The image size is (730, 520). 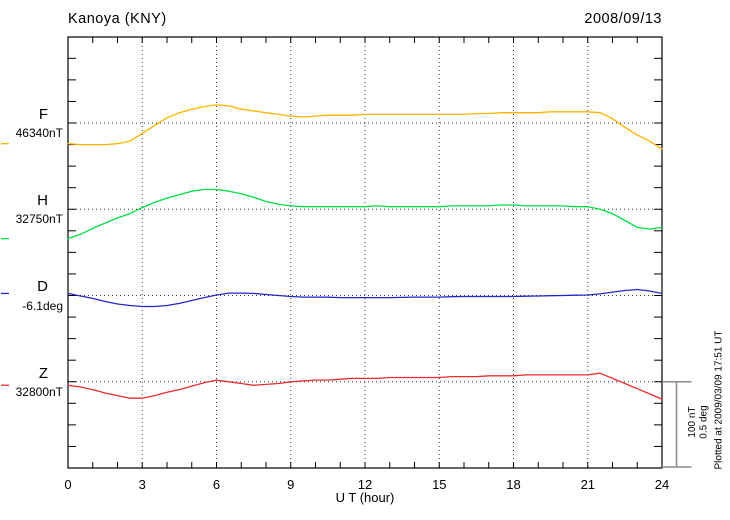 I want to click on trace-basevalue-f: 46340nT, so click(x=40, y=133).